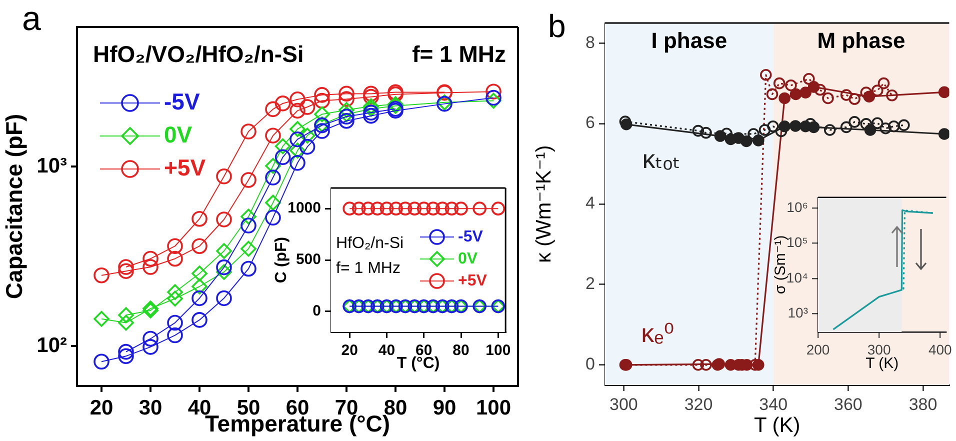 The width and height of the screenshot is (956, 441). What do you see at coordinates (51, 345) in the screenshot?
I see `y-tick-label: 10²` at bounding box center [51, 345].